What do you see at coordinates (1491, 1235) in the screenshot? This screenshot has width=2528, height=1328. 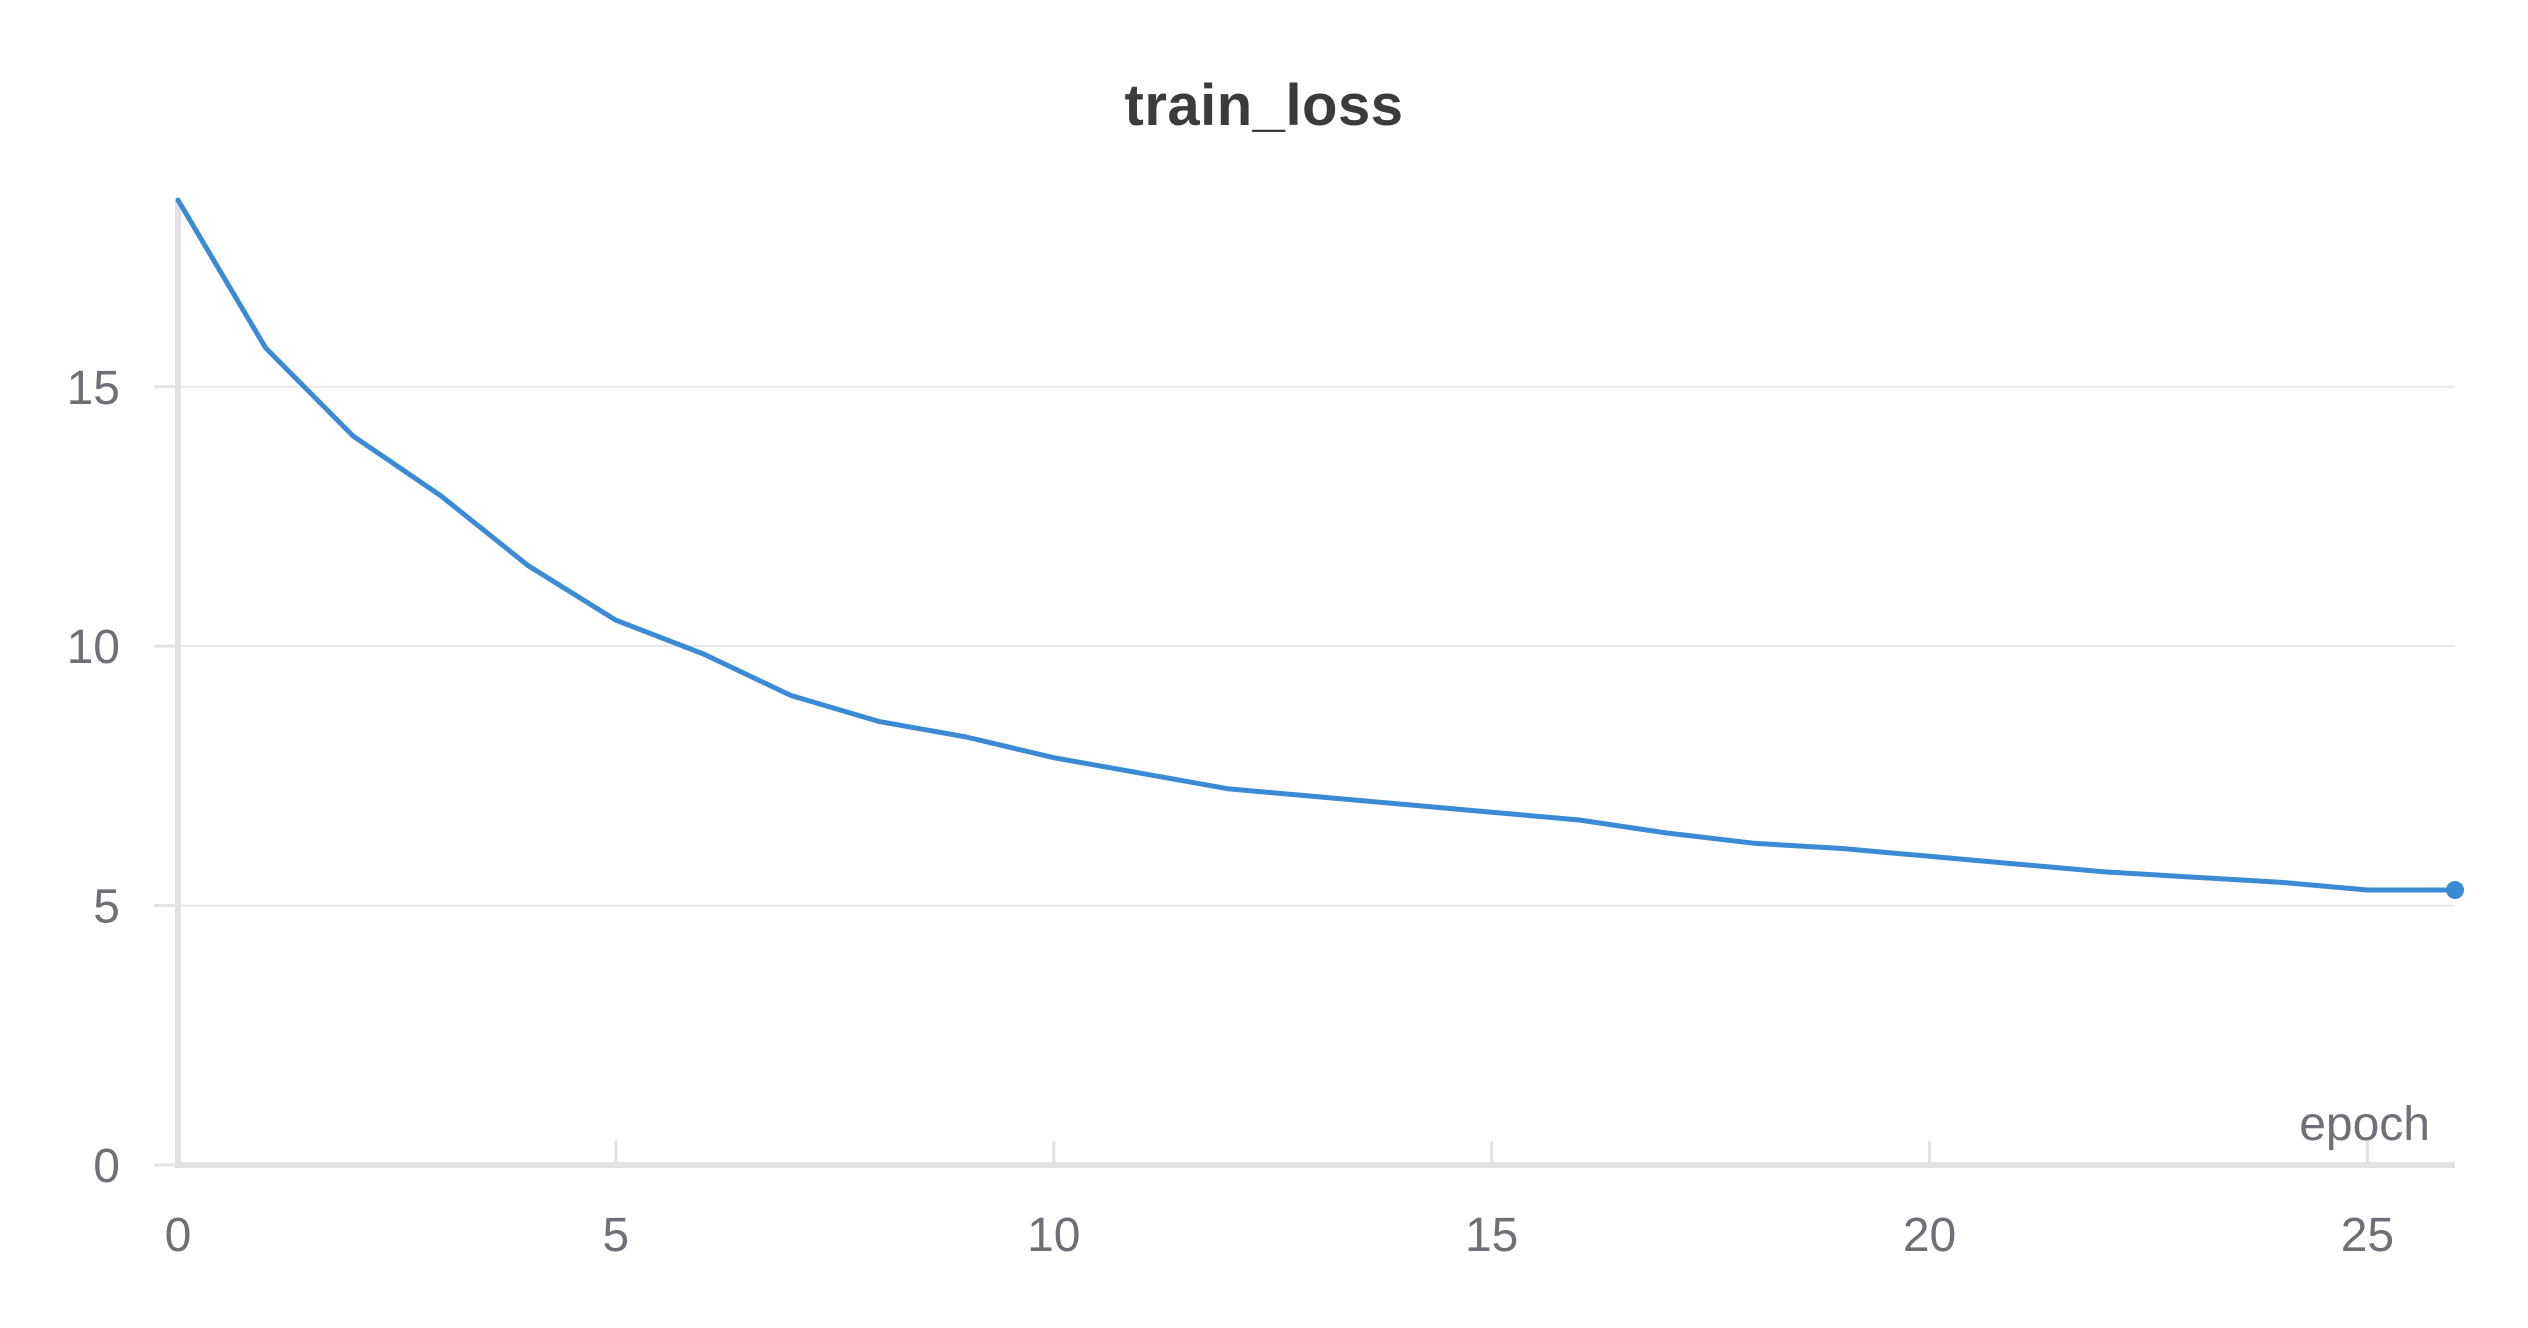 I see `x-tick-label: 15` at bounding box center [1491, 1235].